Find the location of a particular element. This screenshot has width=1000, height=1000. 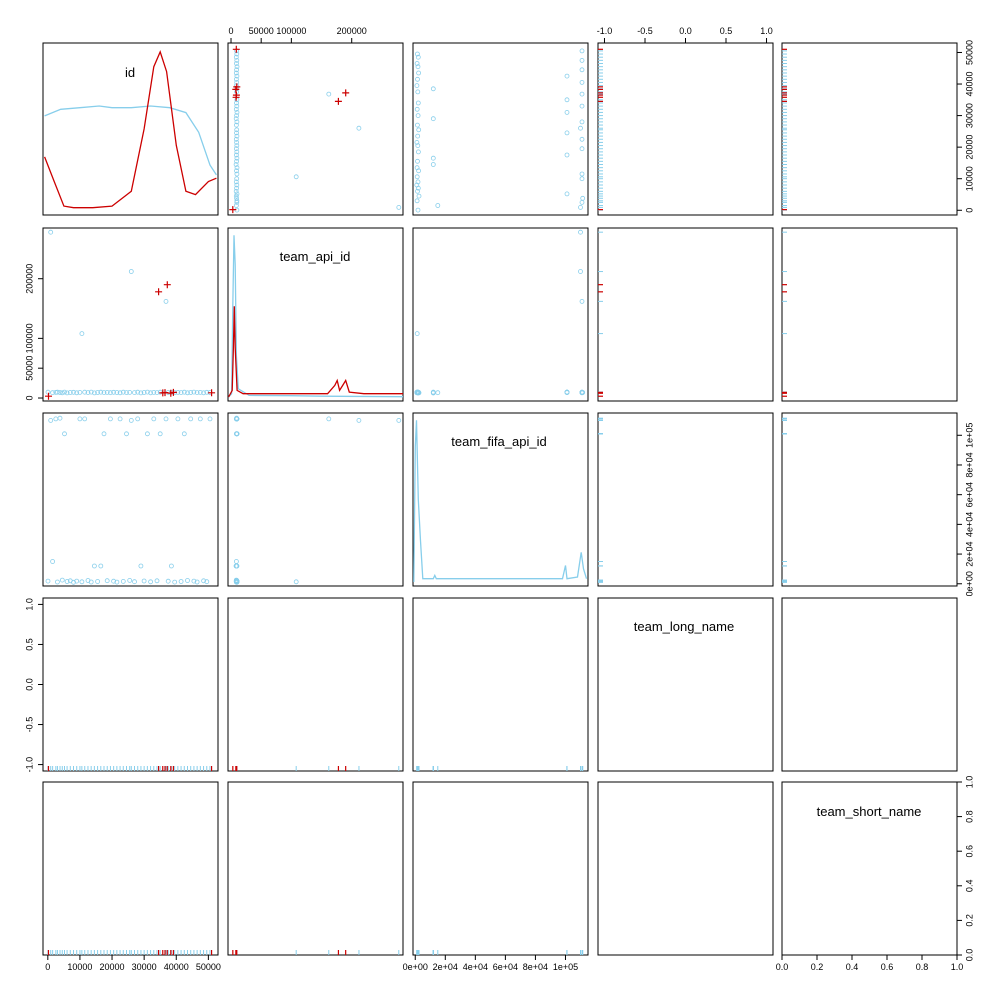

panel-id-vs-team_short_name is located at coordinates (869, 129).